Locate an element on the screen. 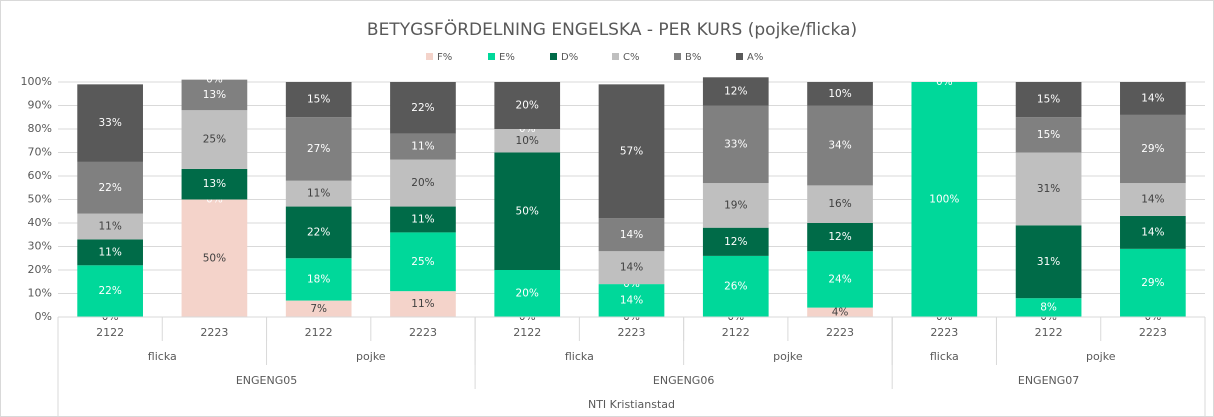 The image size is (1214, 417). group-label: ENGENG07 is located at coordinates (1048, 380).